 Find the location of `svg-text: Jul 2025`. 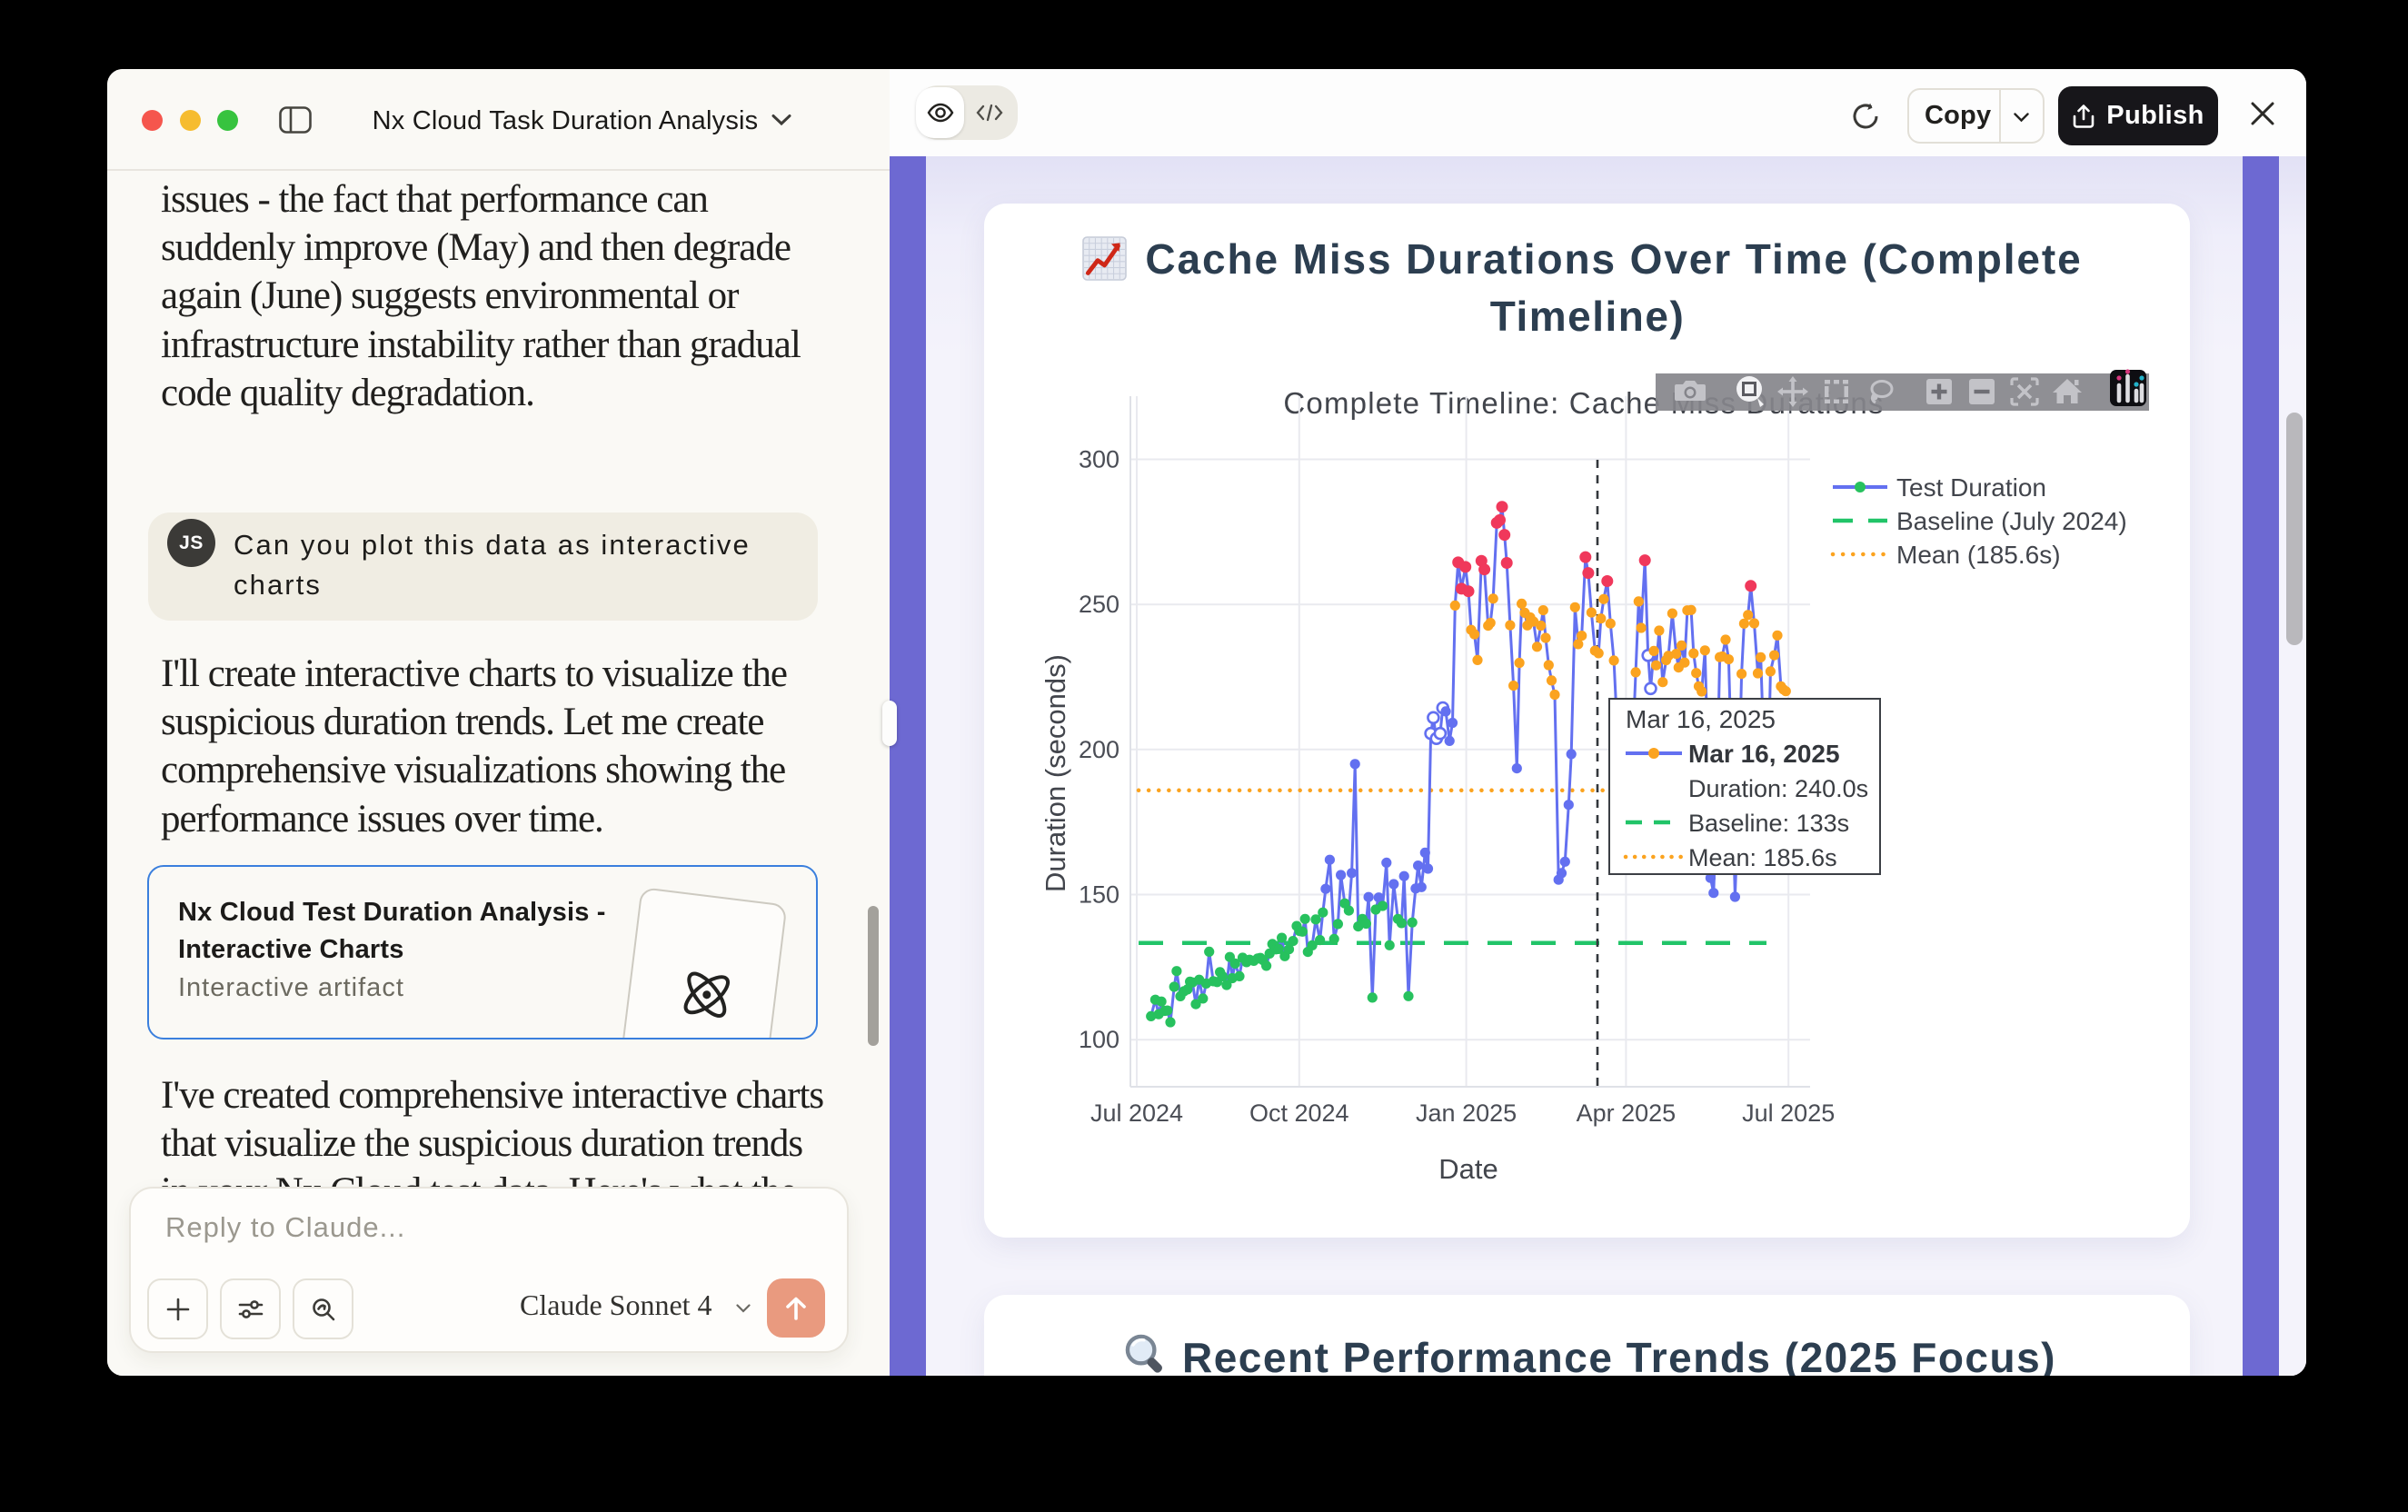

svg-text: Jul 2025 is located at coordinates (1788, 1113).